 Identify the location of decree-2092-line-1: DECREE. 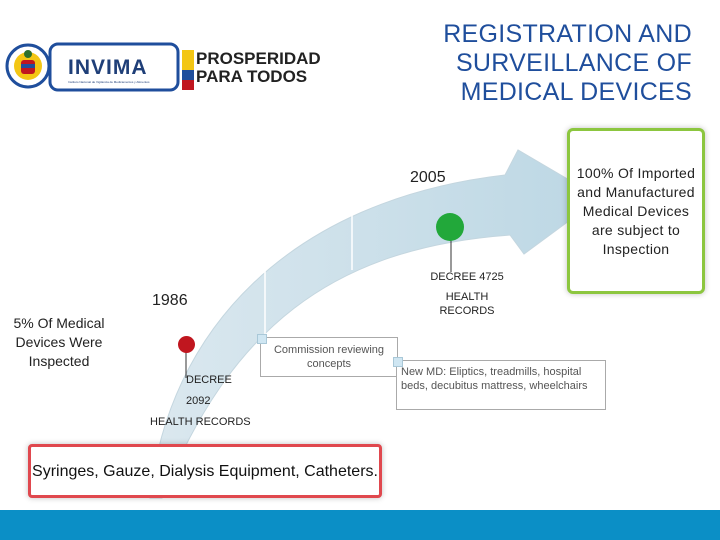
(209, 380).